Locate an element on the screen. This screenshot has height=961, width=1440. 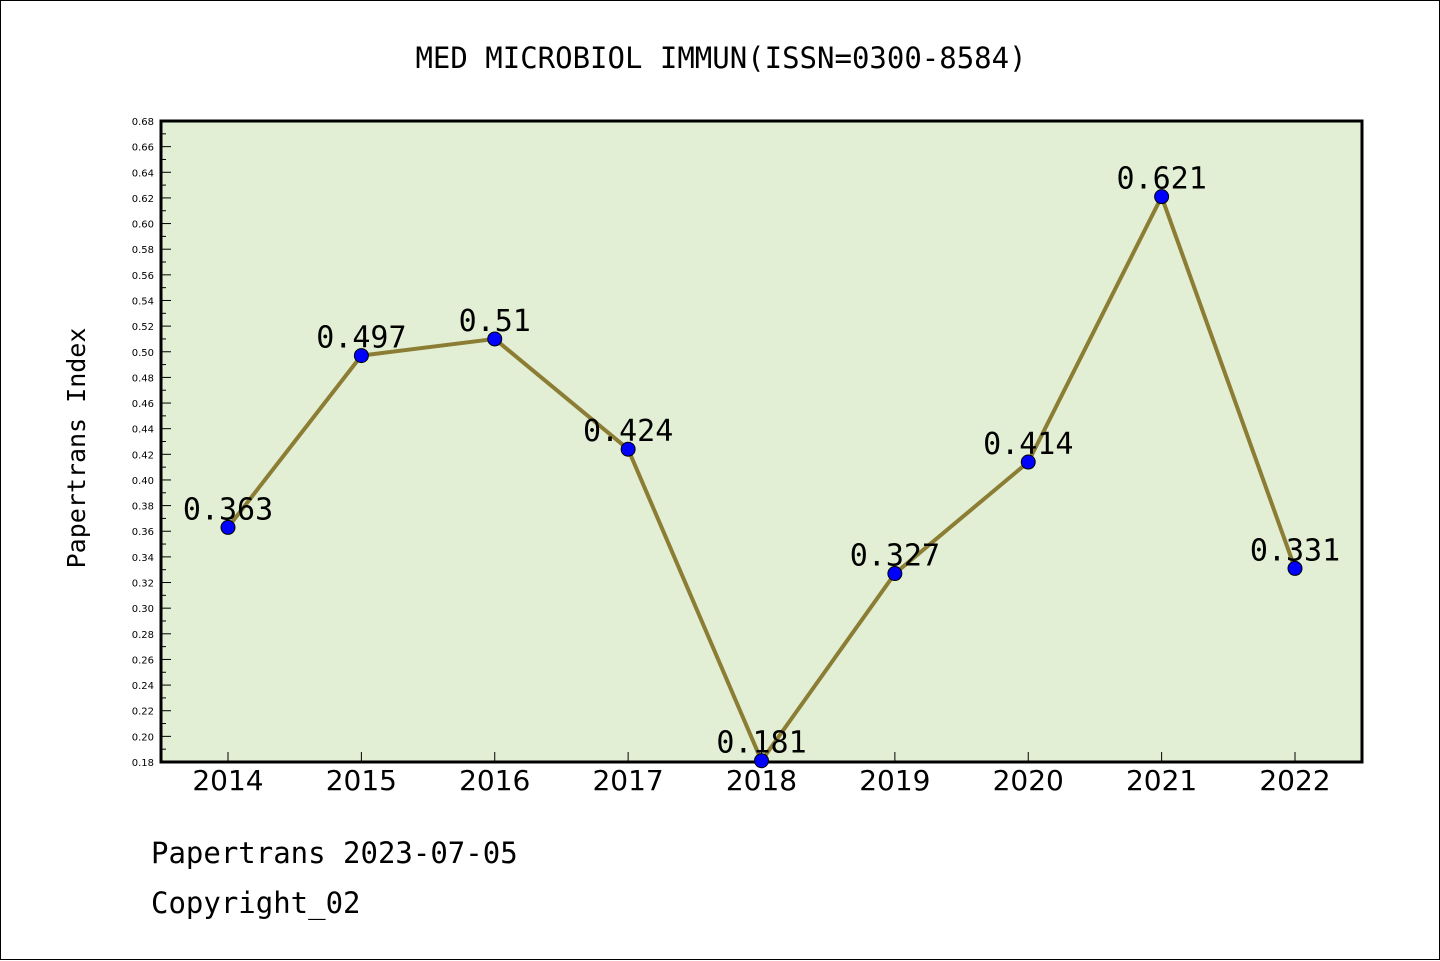
data-label: 0.497 is located at coordinates (361, 338).